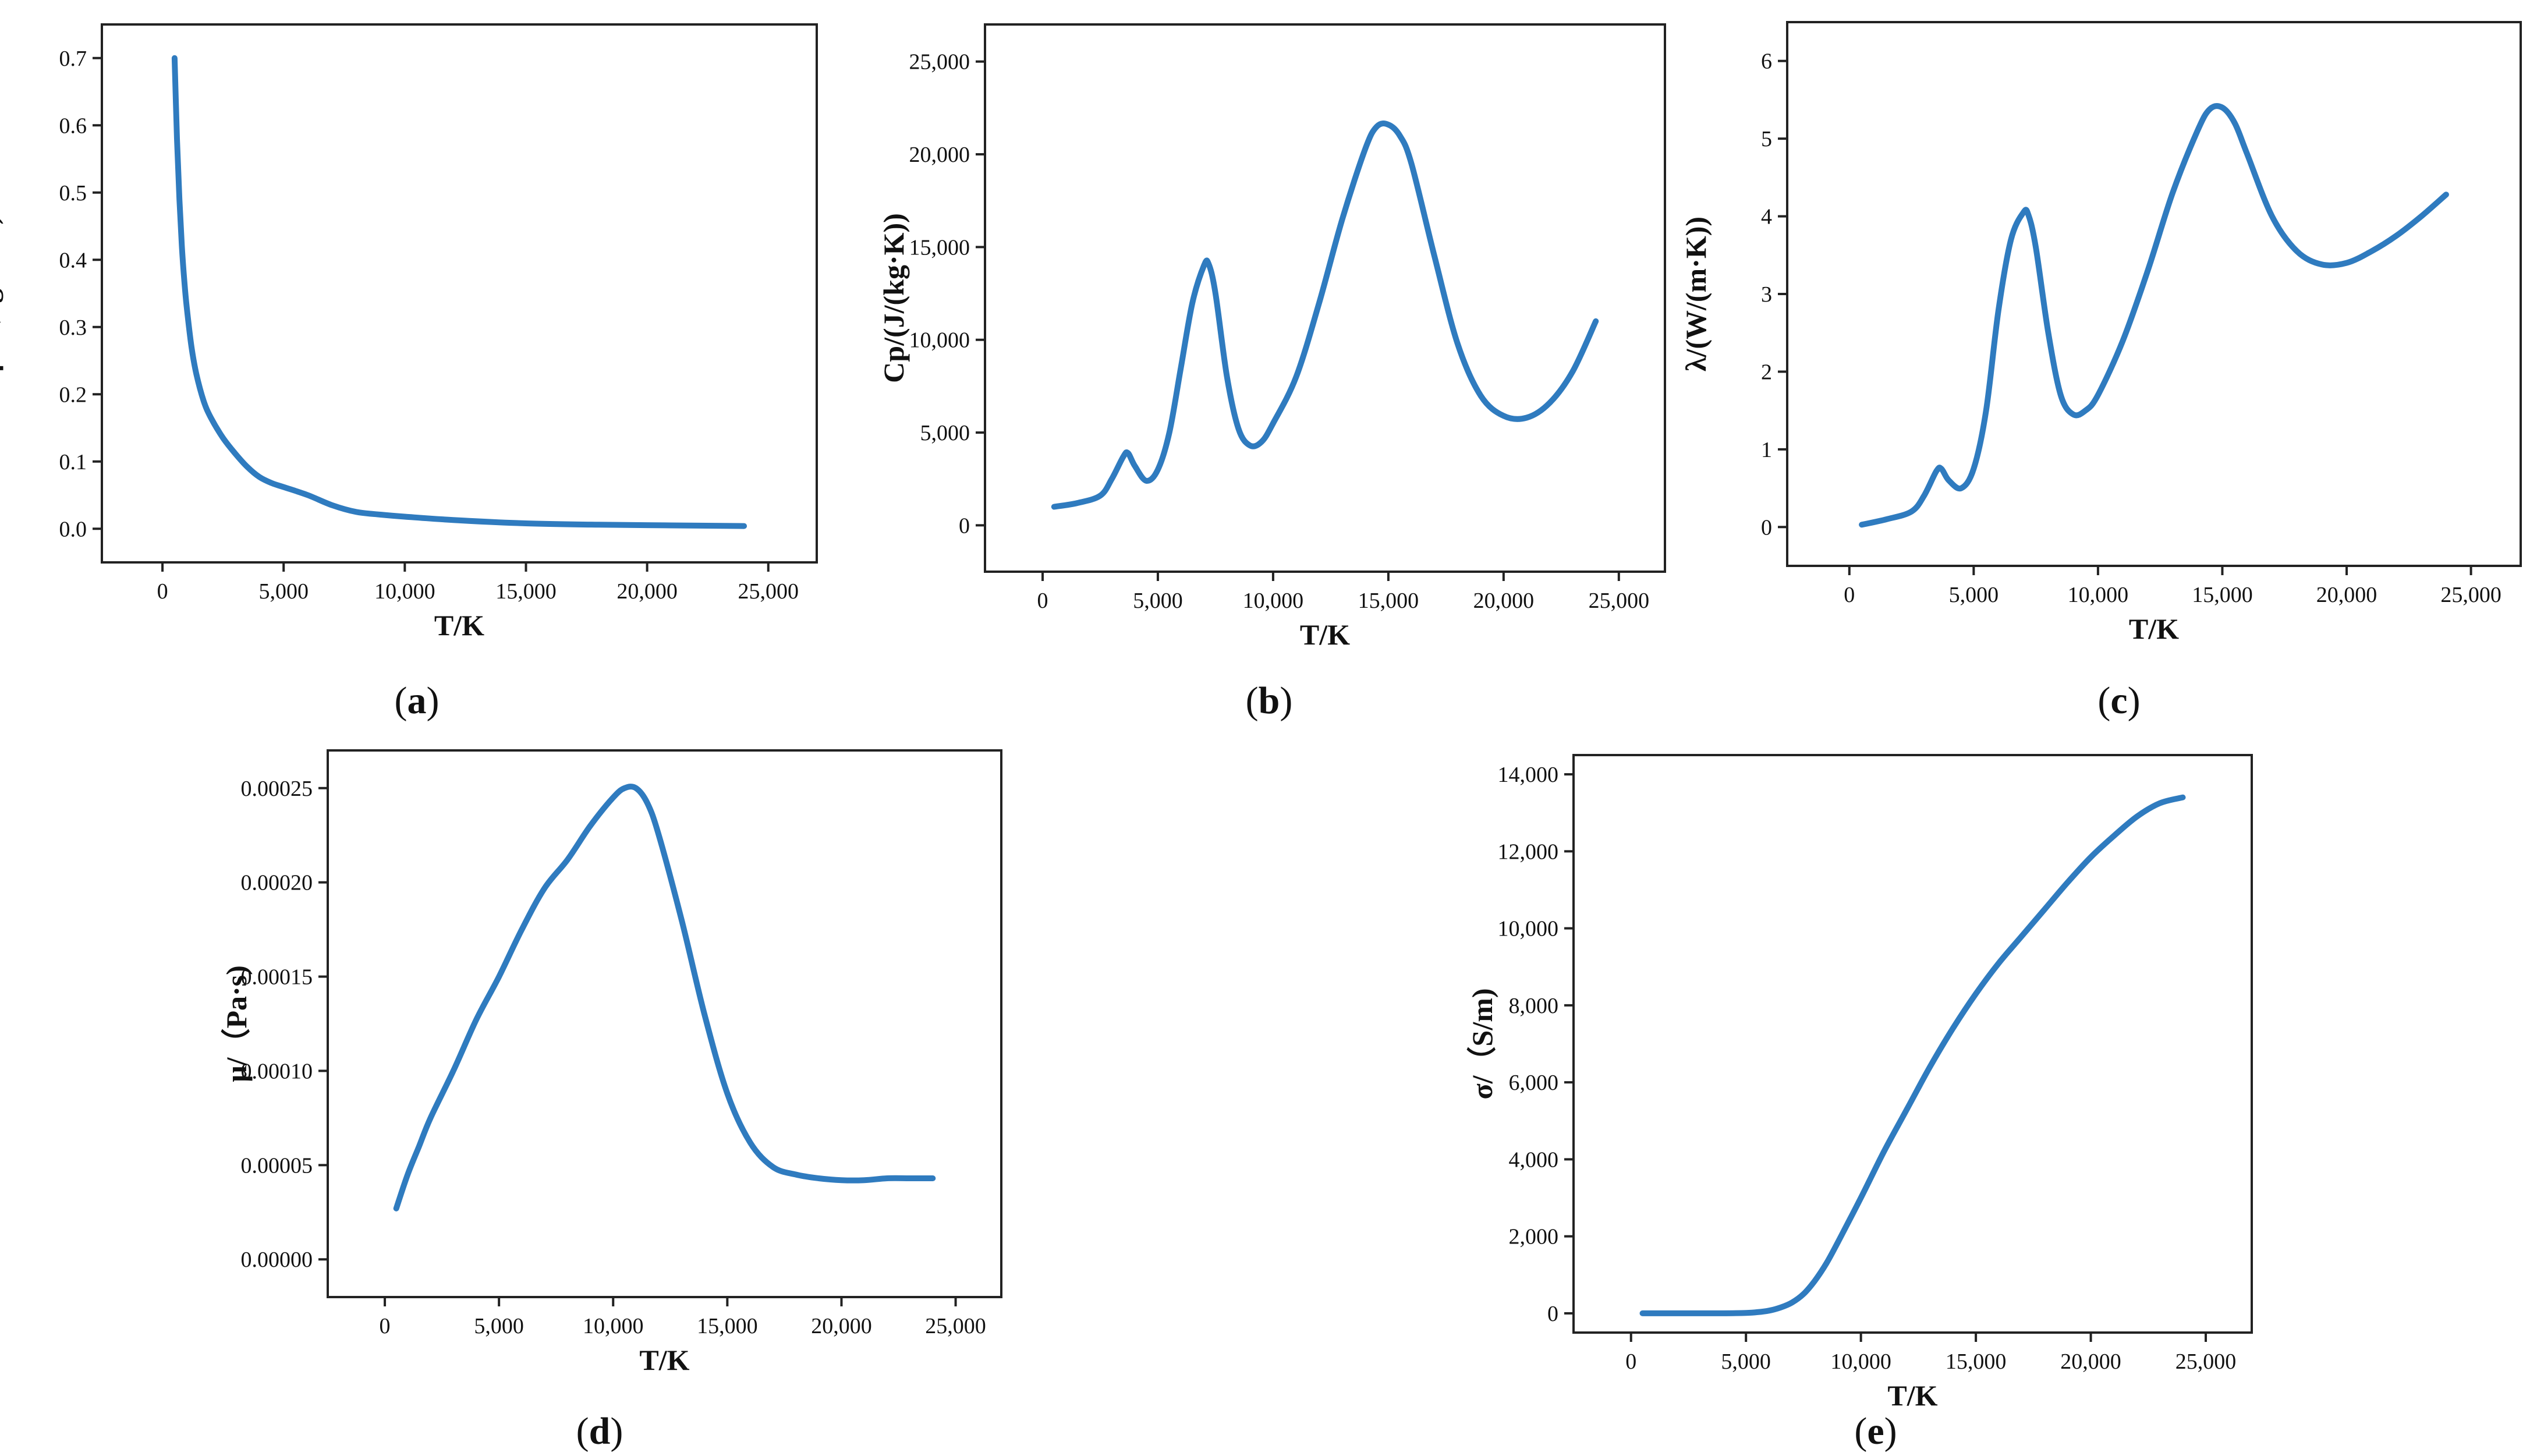 This screenshot has width=2537, height=1456. I want to click on x-tick-label-b: 0, so click(1042, 601).